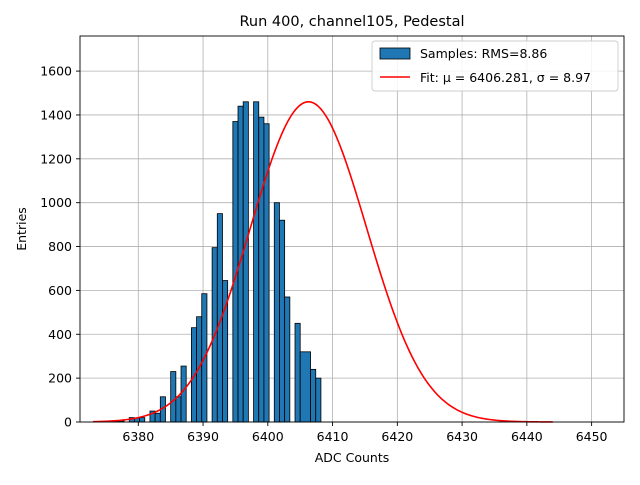 The width and height of the screenshot is (640, 485). I want to click on y-axis-label: Entries, so click(21, 229).